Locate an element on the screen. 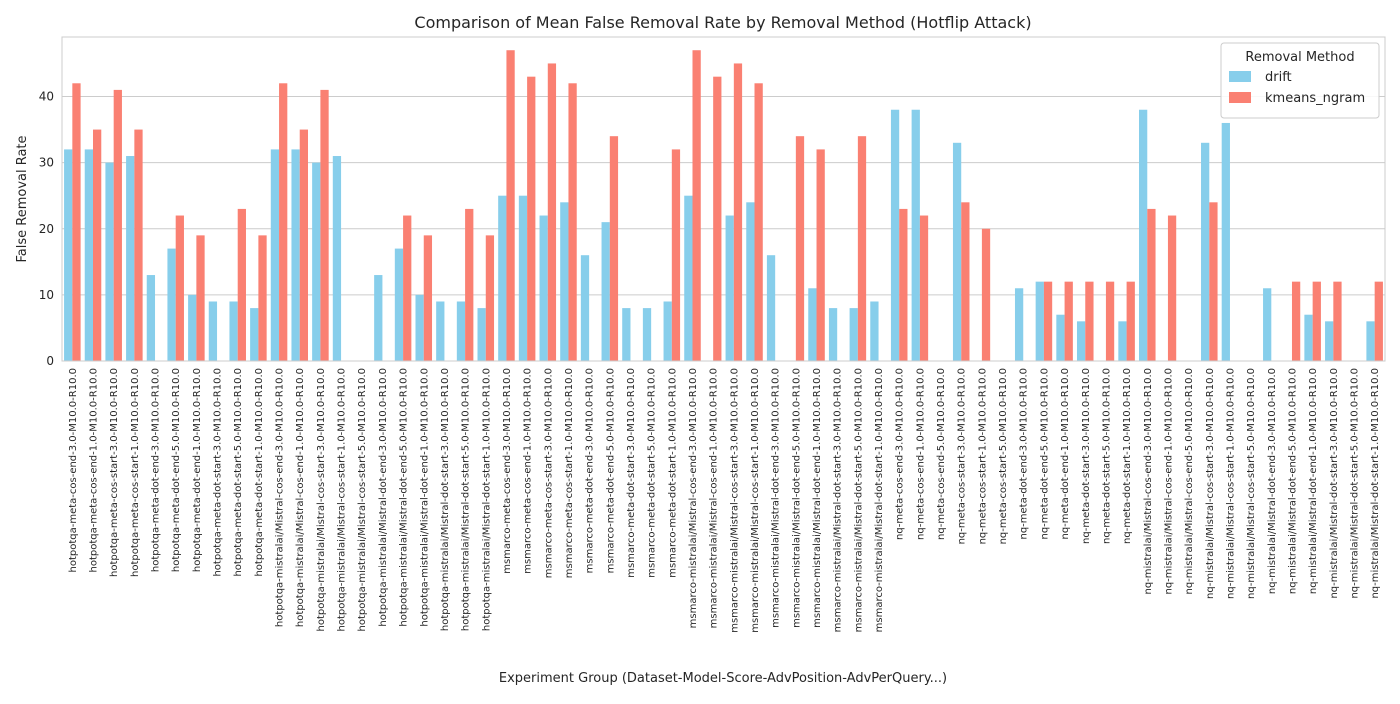 The height and width of the screenshot is (704, 1400). x-tick-label: nq-meta-cos-end-1.0-M10.0-R10.0 is located at coordinates (920, 454).